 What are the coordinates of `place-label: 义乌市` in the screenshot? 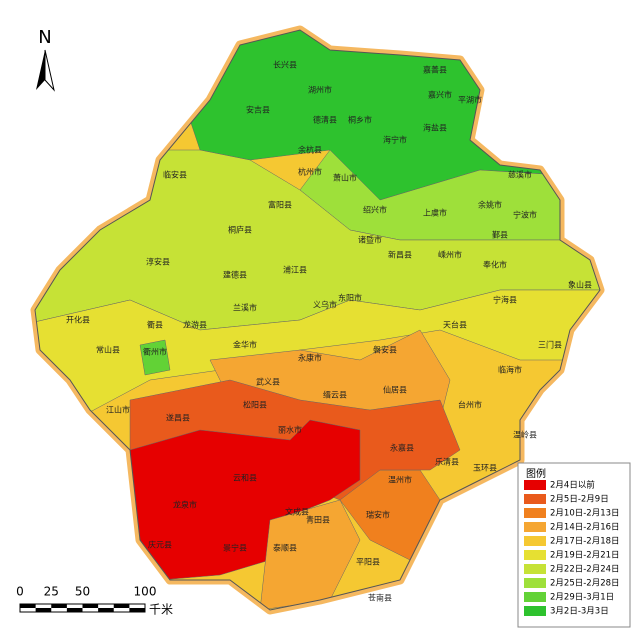 It's located at (325, 305).